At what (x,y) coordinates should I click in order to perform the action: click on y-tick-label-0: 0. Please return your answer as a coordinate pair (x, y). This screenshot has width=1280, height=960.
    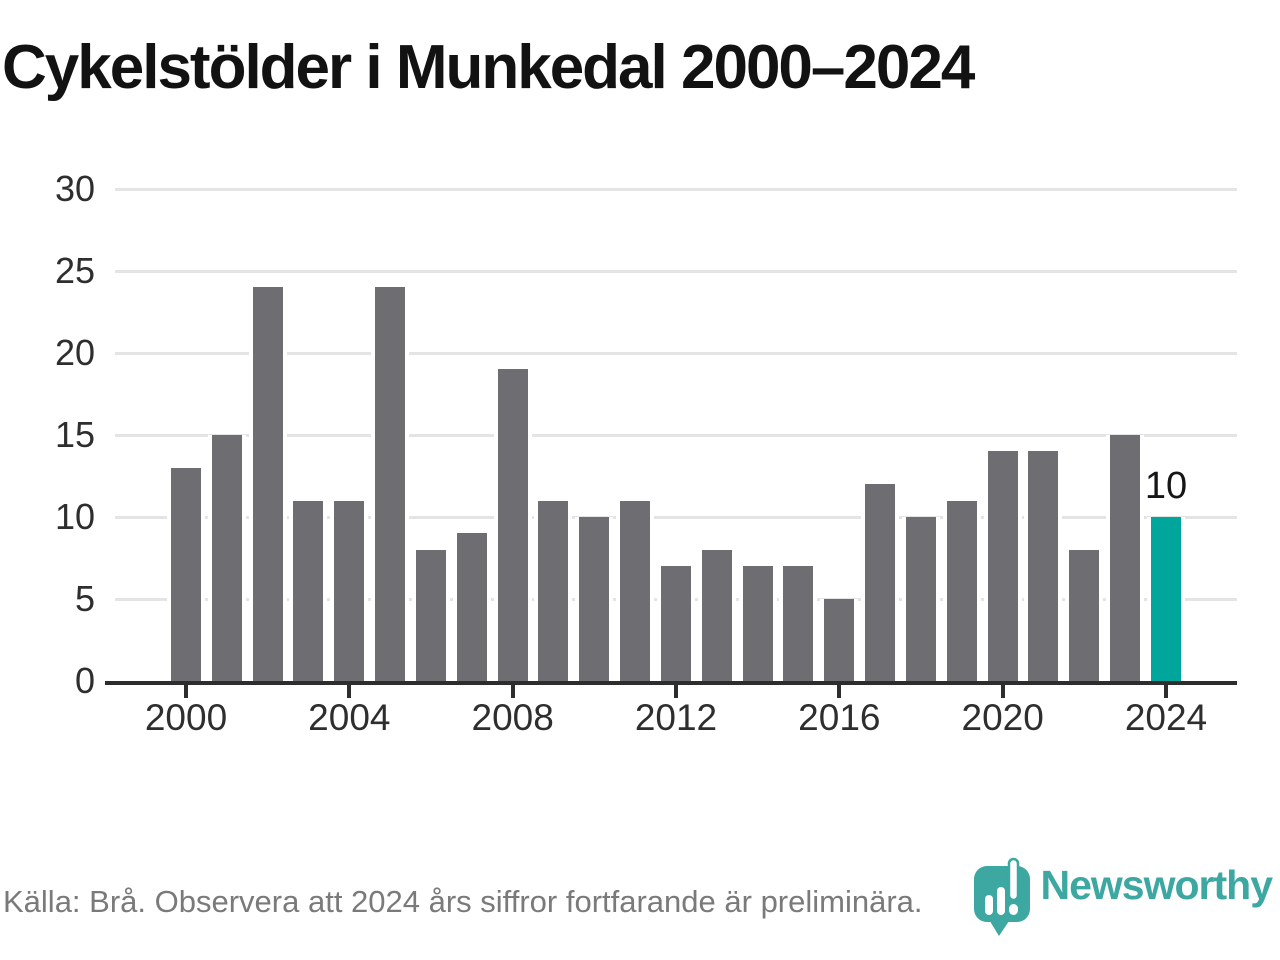
    Looking at the image, I should click on (84, 680).